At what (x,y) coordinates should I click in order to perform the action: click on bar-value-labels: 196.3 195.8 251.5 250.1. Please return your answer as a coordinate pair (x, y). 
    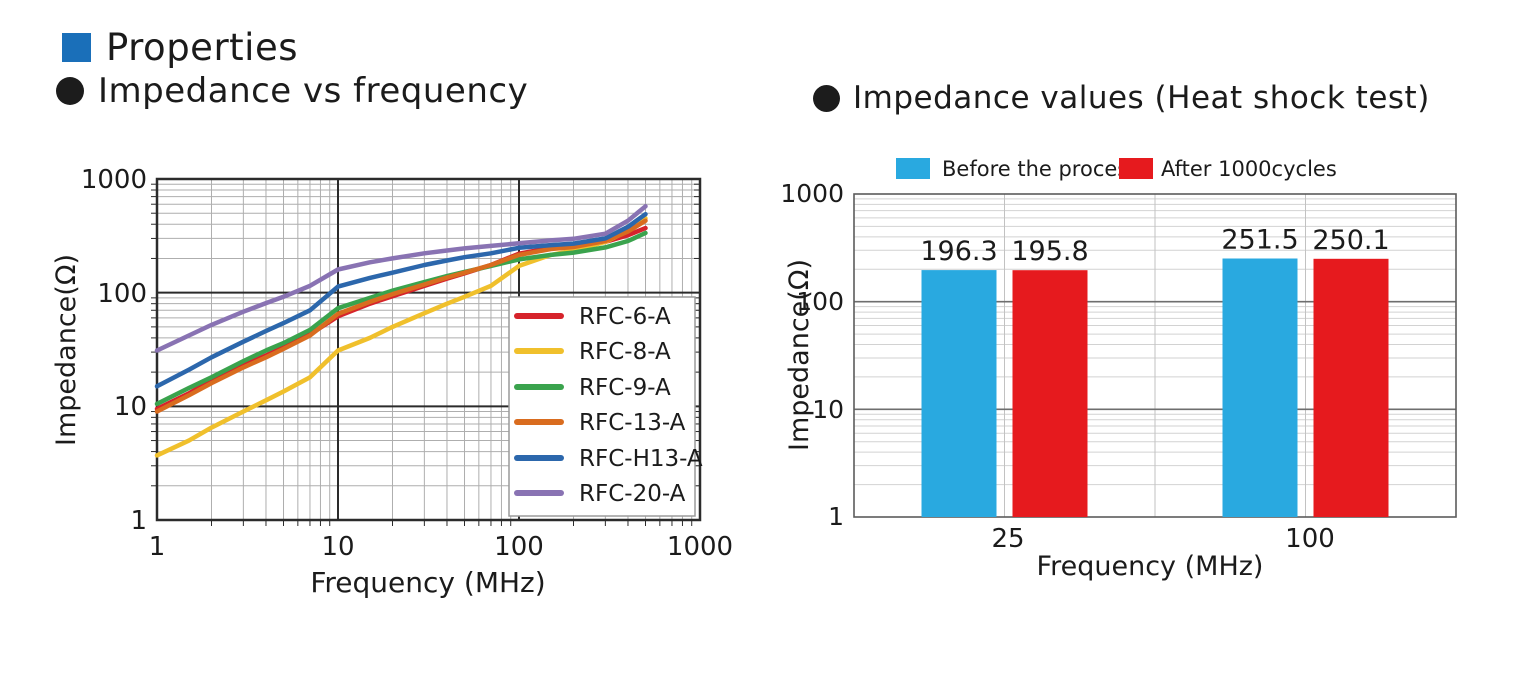
    Looking at the image, I should click on (1154, 246).